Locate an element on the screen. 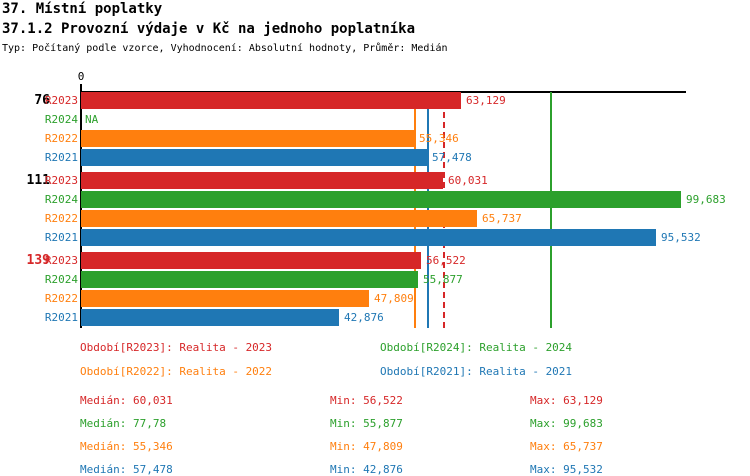  stat-median-R2022: Medián: 55,346 is located at coordinates (126, 446).